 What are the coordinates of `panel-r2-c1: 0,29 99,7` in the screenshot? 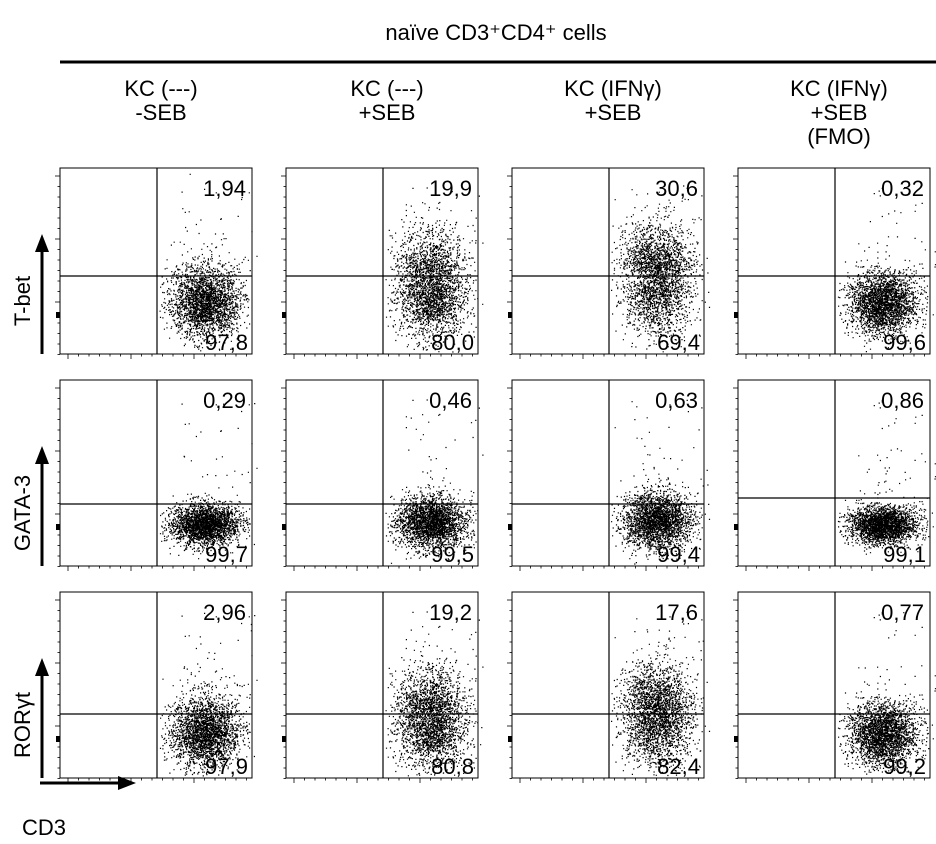 It's located at (156, 475).